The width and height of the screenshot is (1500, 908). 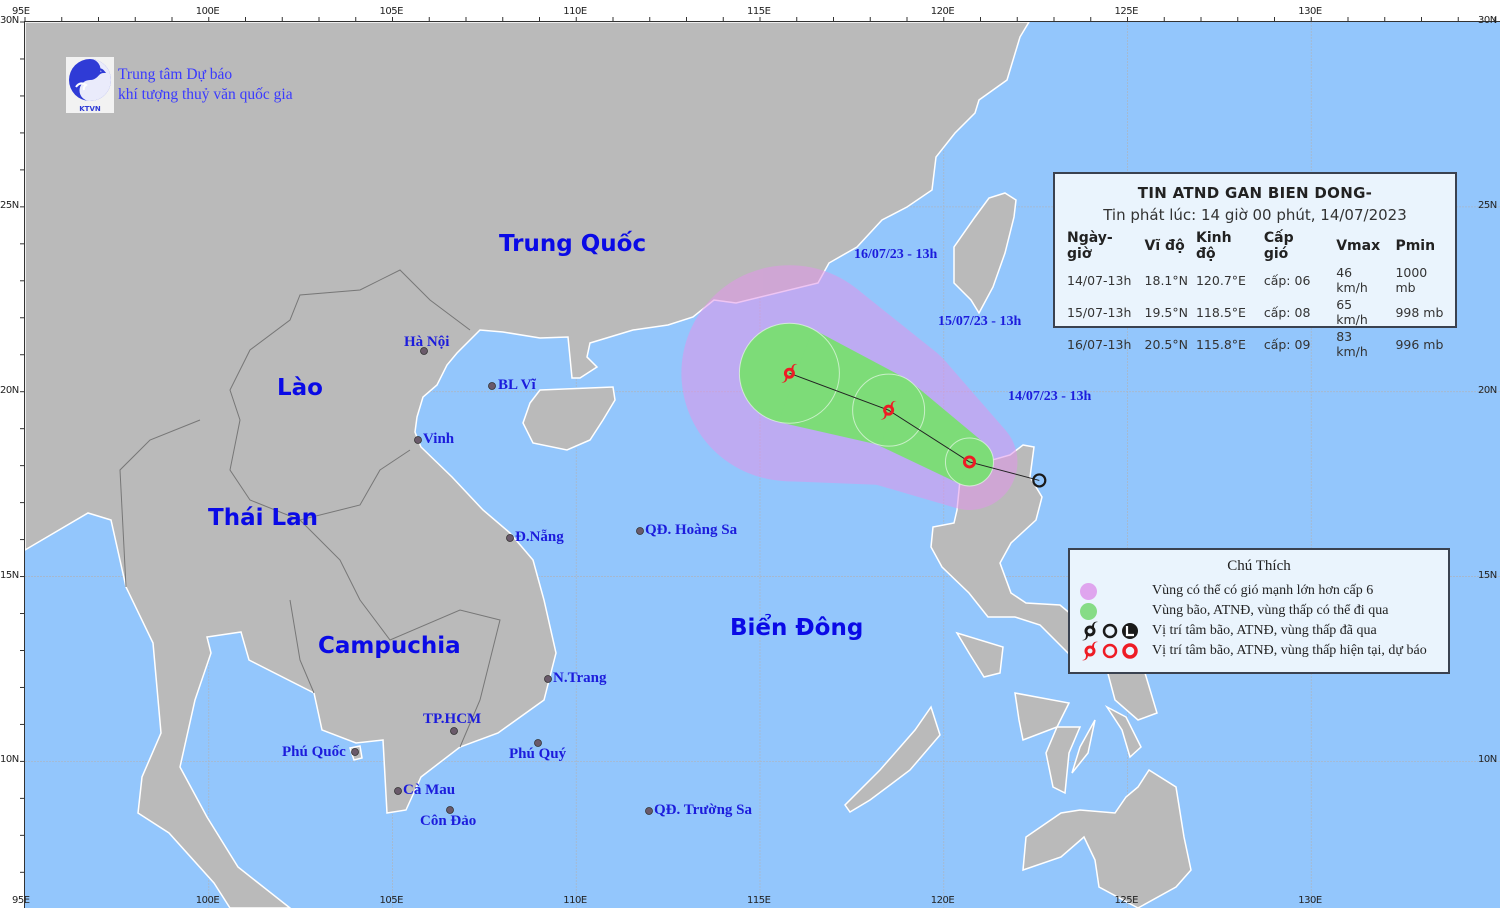 I want to click on taiwan-island, so click(x=985, y=253).